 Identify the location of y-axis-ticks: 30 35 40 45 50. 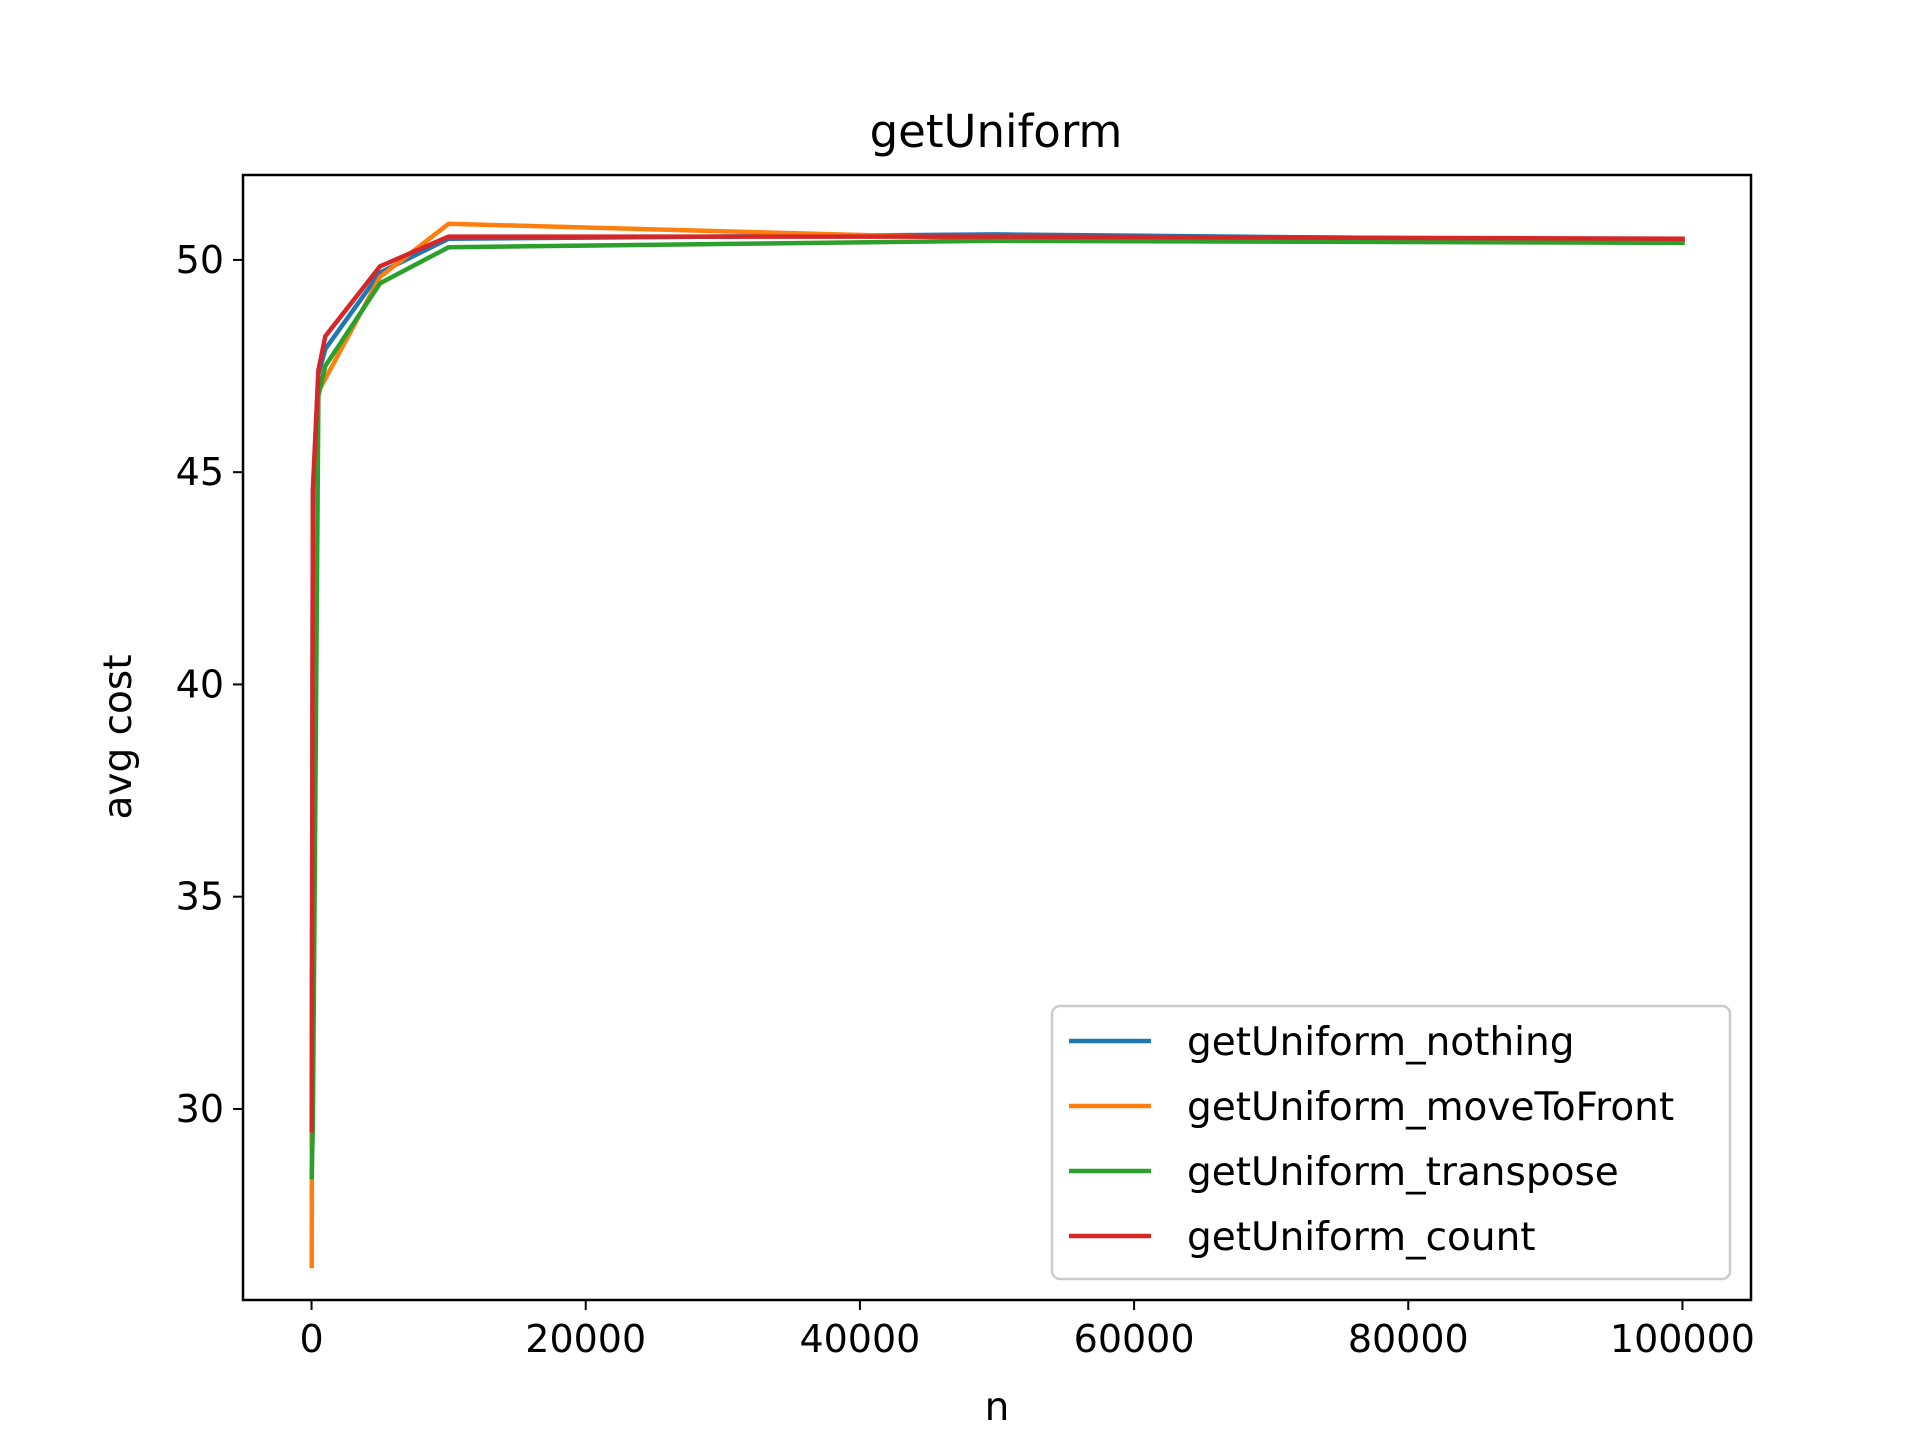
(209, 684).